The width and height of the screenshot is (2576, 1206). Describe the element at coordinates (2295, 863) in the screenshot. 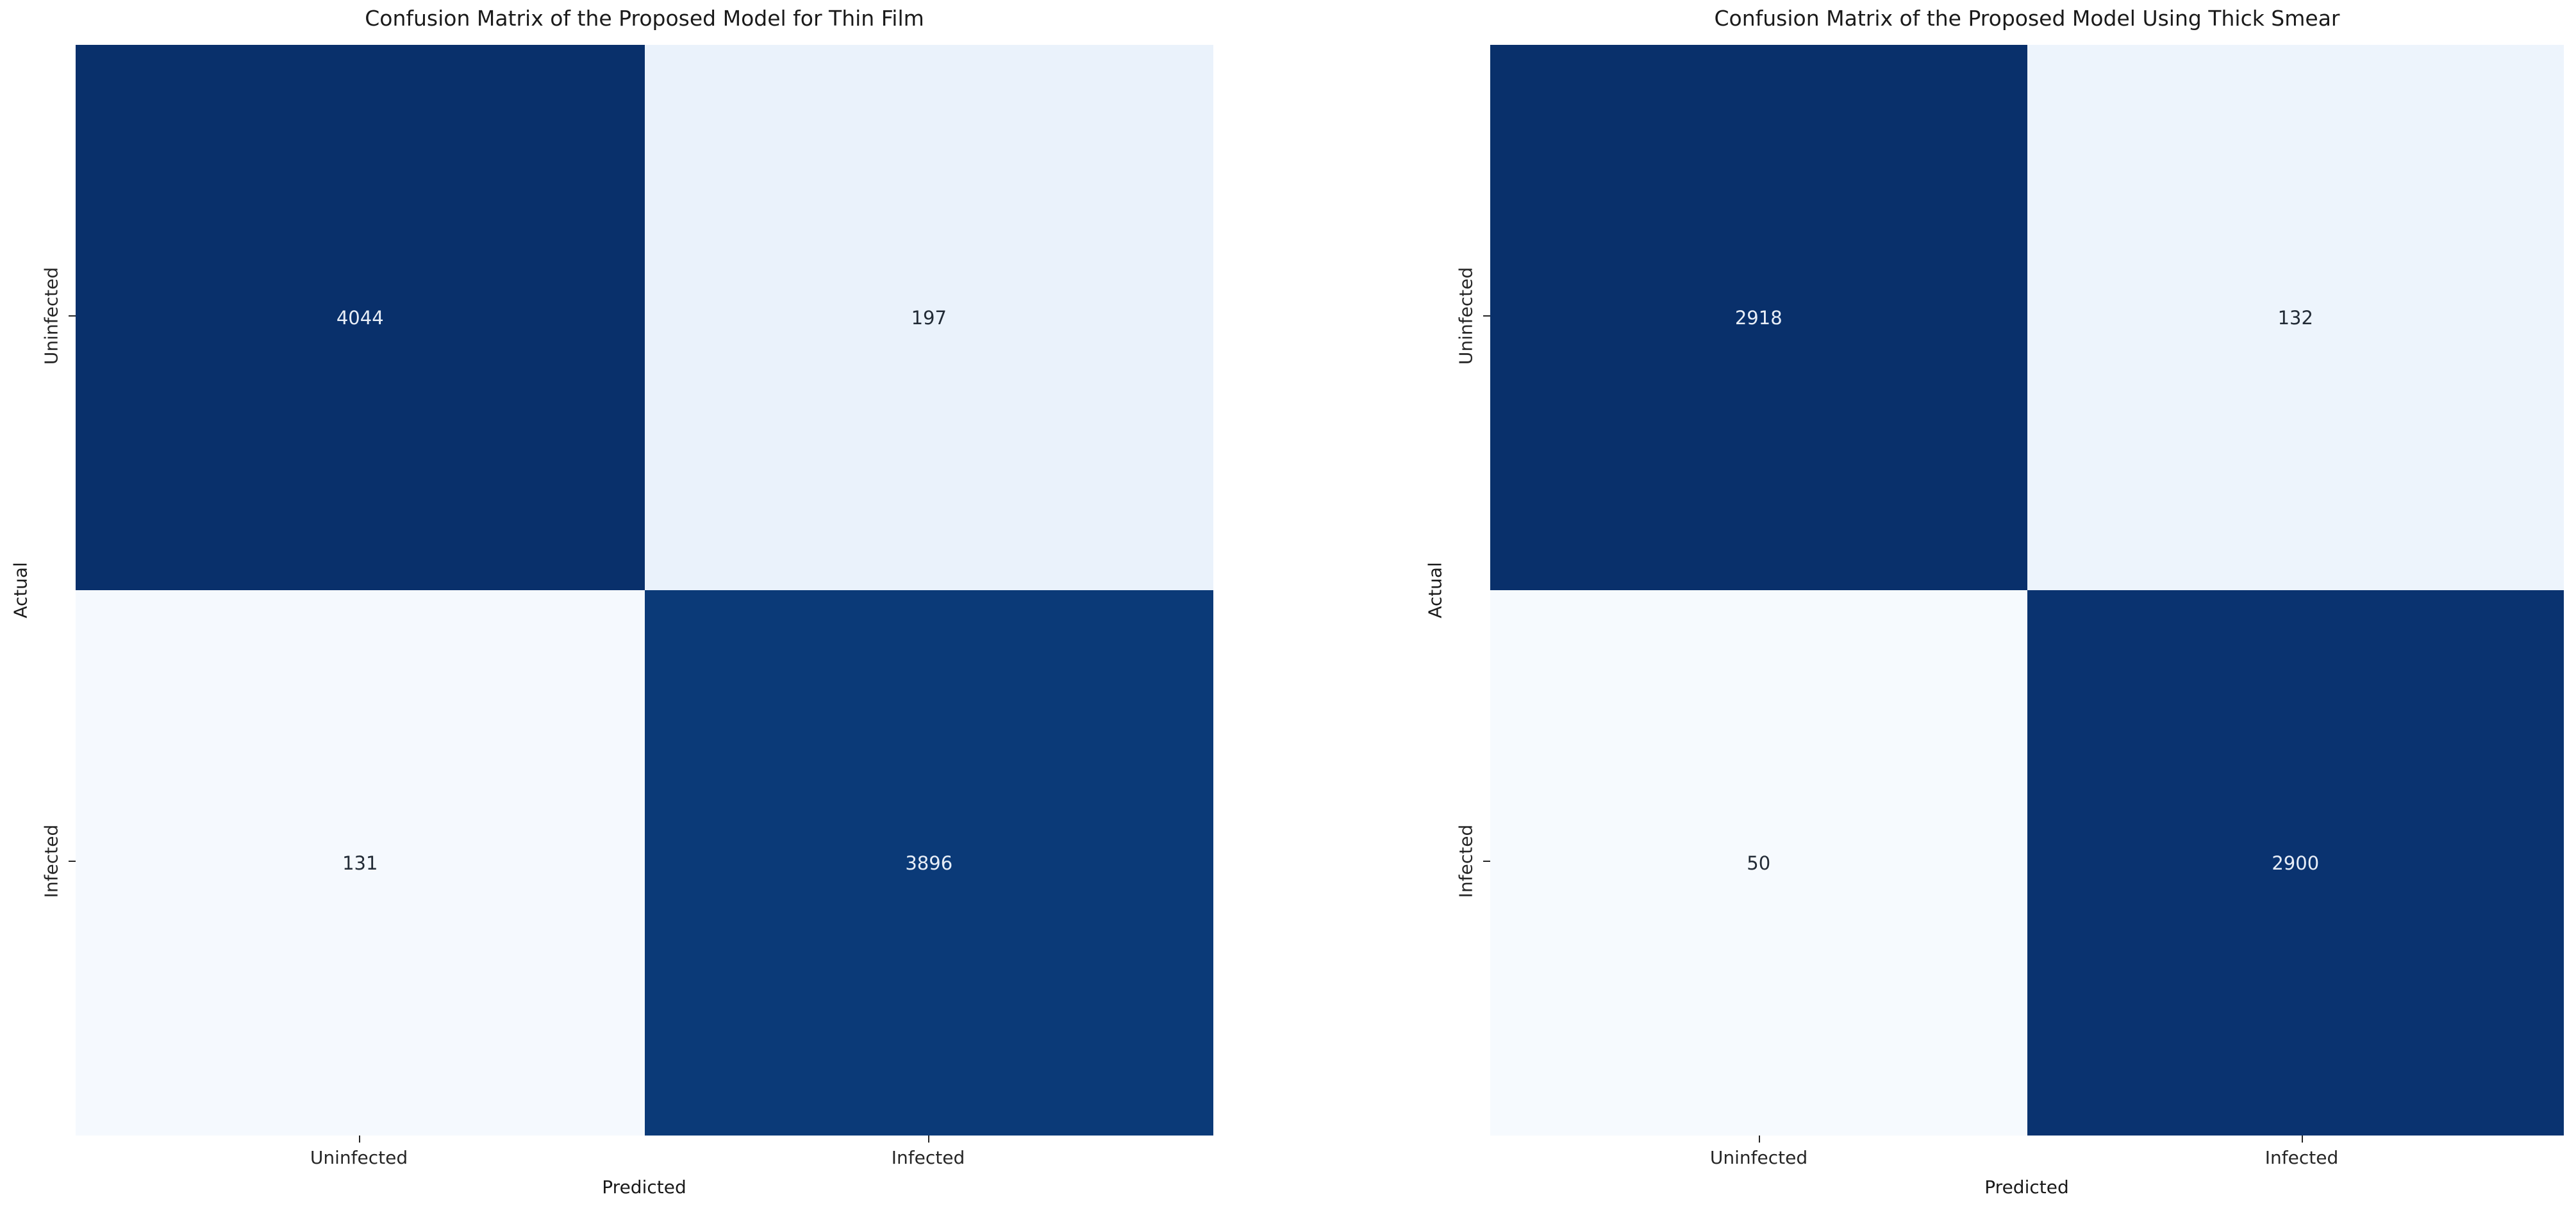

I see `heatmap-cell: 2900` at that location.